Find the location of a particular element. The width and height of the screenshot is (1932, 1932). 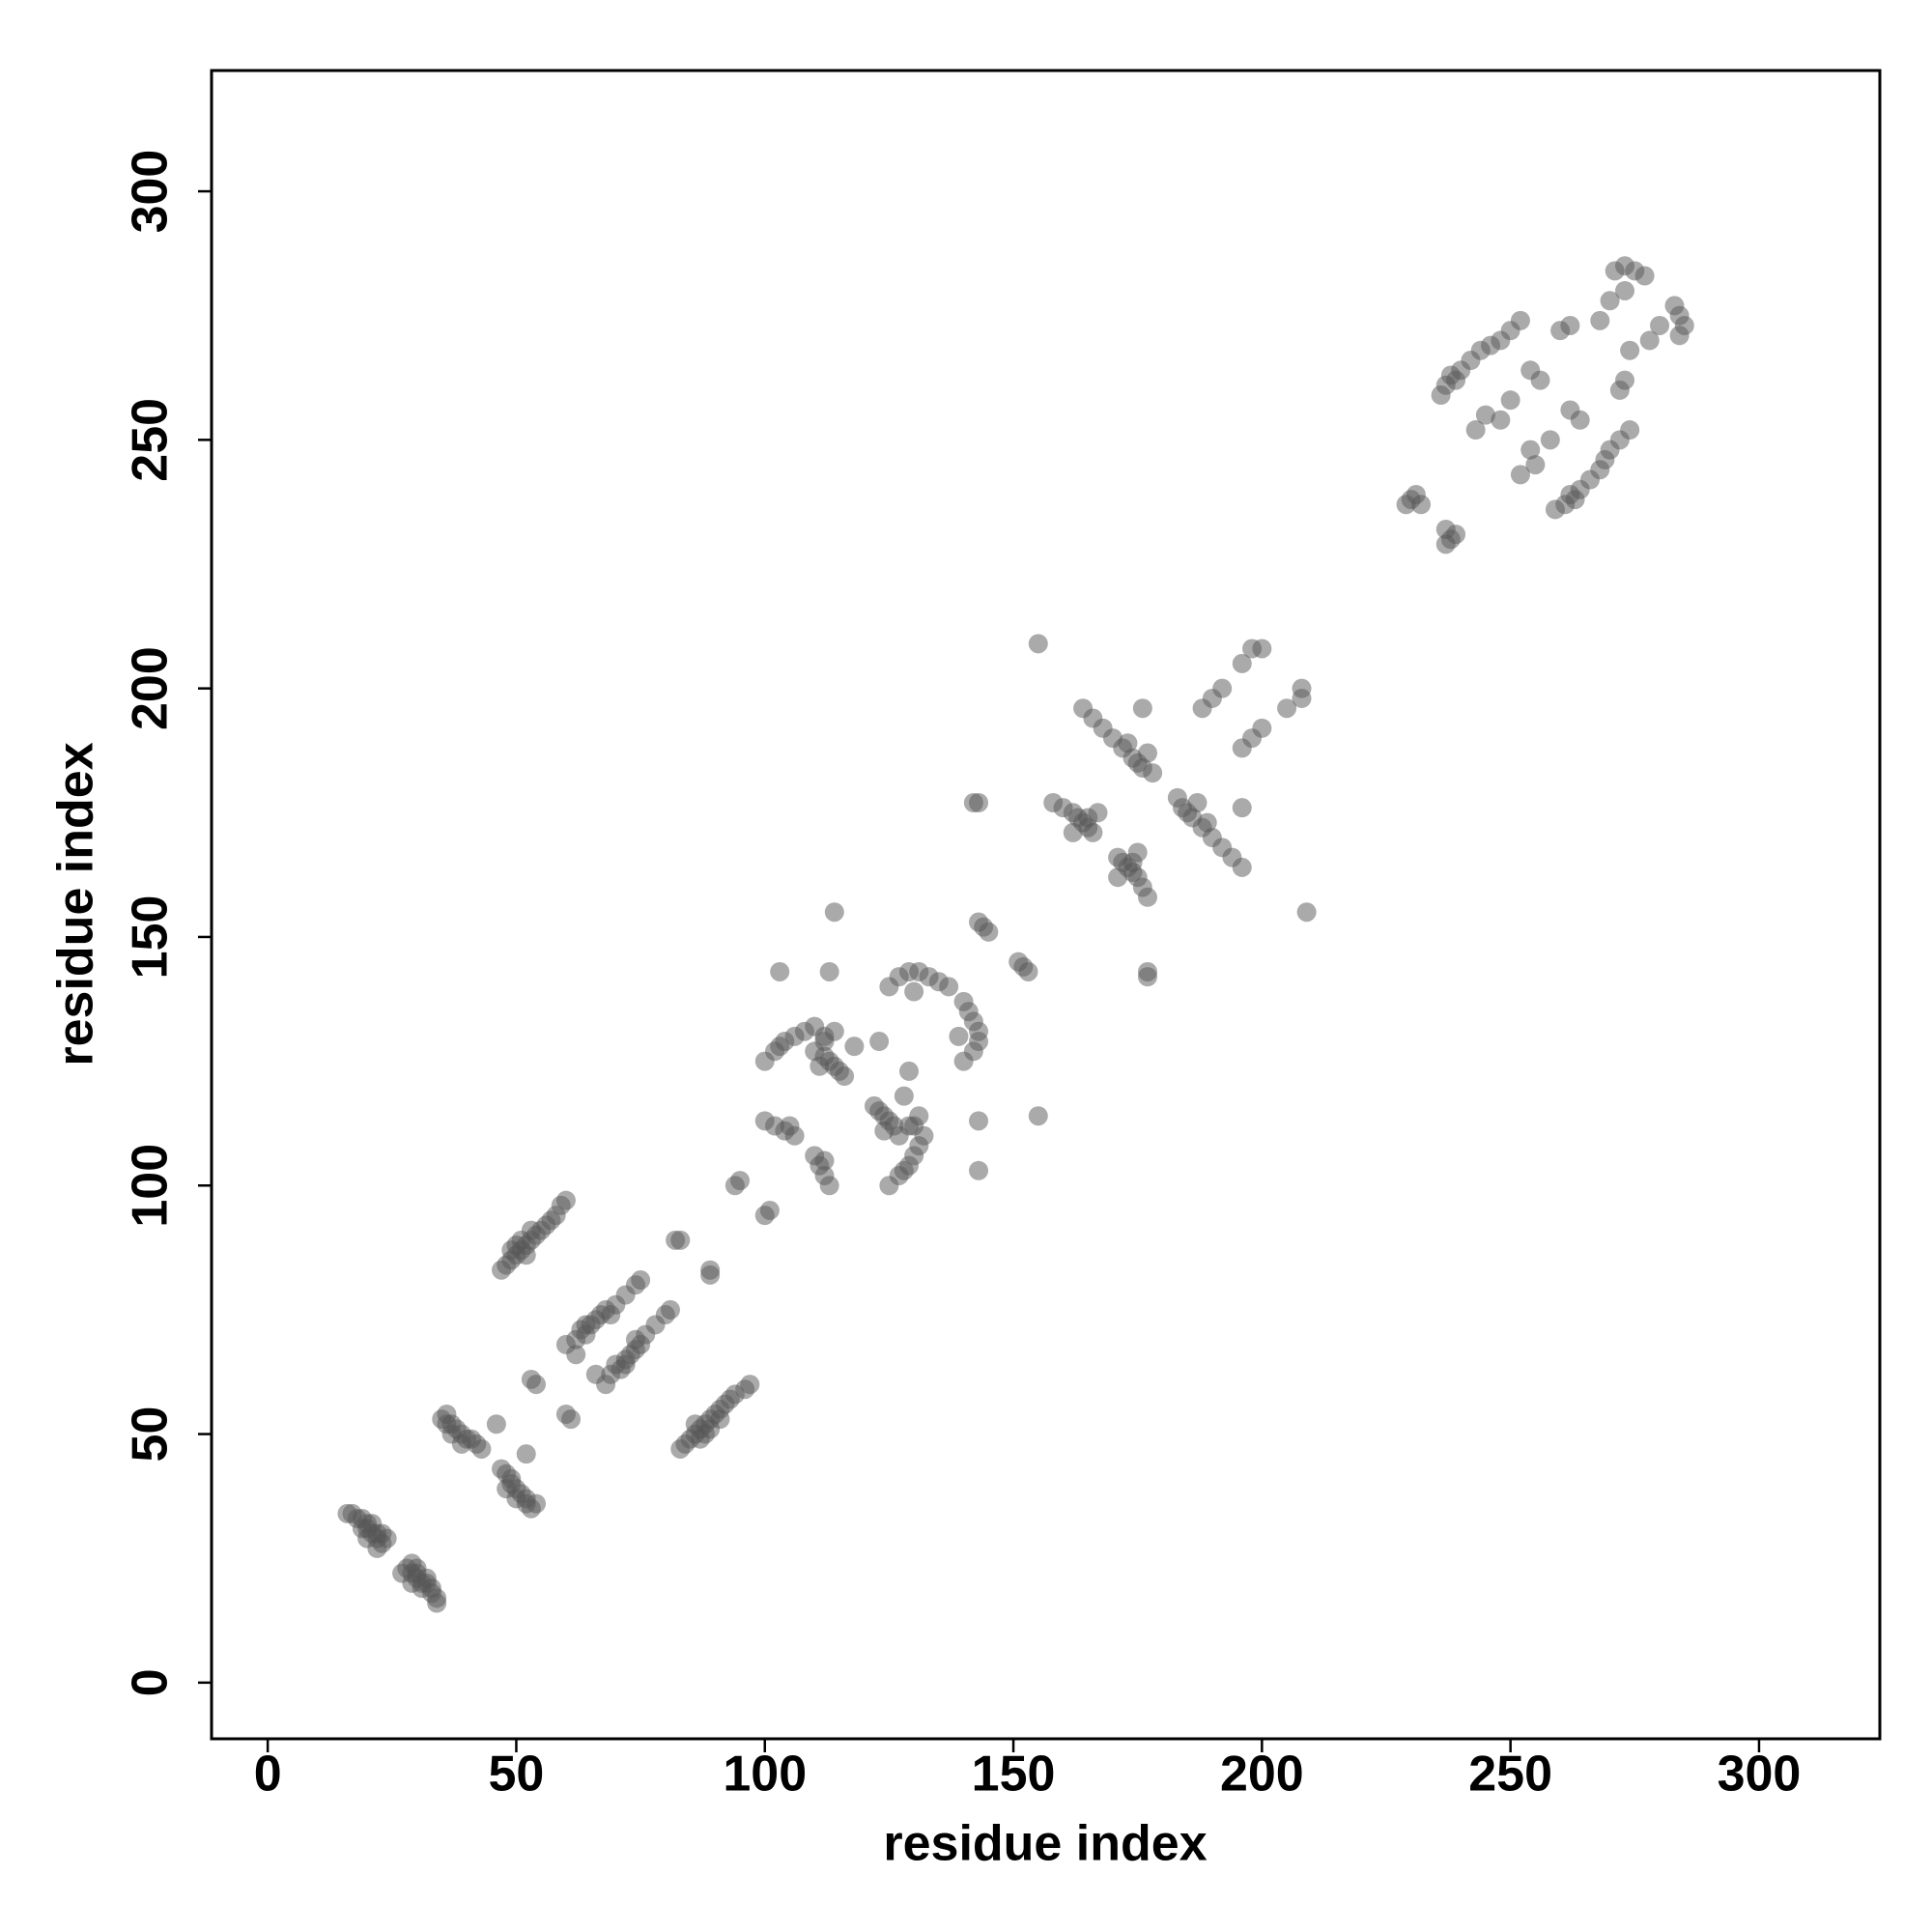

y-tick-label: 300 is located at coordinates (151, 192).